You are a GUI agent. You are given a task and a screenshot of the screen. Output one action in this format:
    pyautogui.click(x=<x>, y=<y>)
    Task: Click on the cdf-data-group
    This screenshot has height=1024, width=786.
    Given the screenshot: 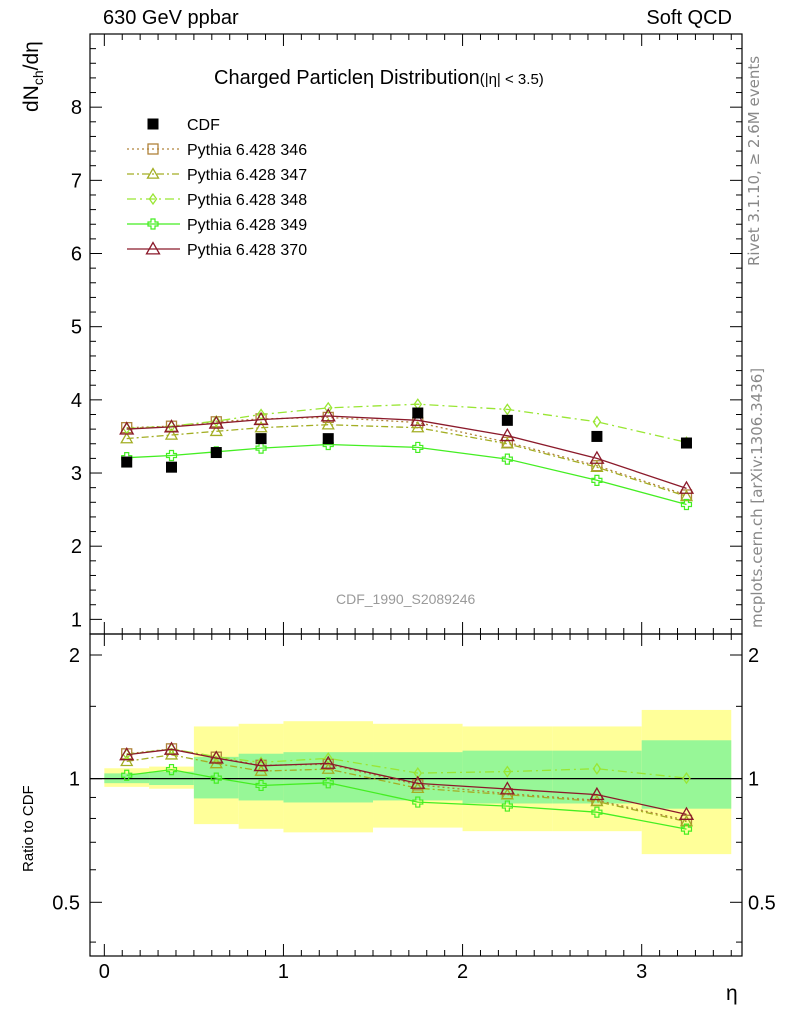 What is the action you would take?
    pyautogui.click(x=406, y=440)
    